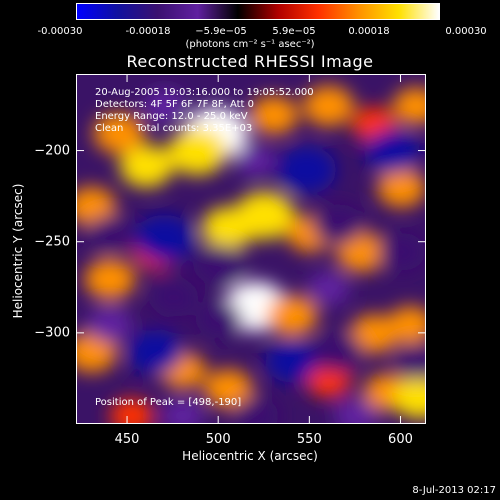 This screenshot has width=500, height=500. I want to click on x-tick-label: 450, so click(127, 439).